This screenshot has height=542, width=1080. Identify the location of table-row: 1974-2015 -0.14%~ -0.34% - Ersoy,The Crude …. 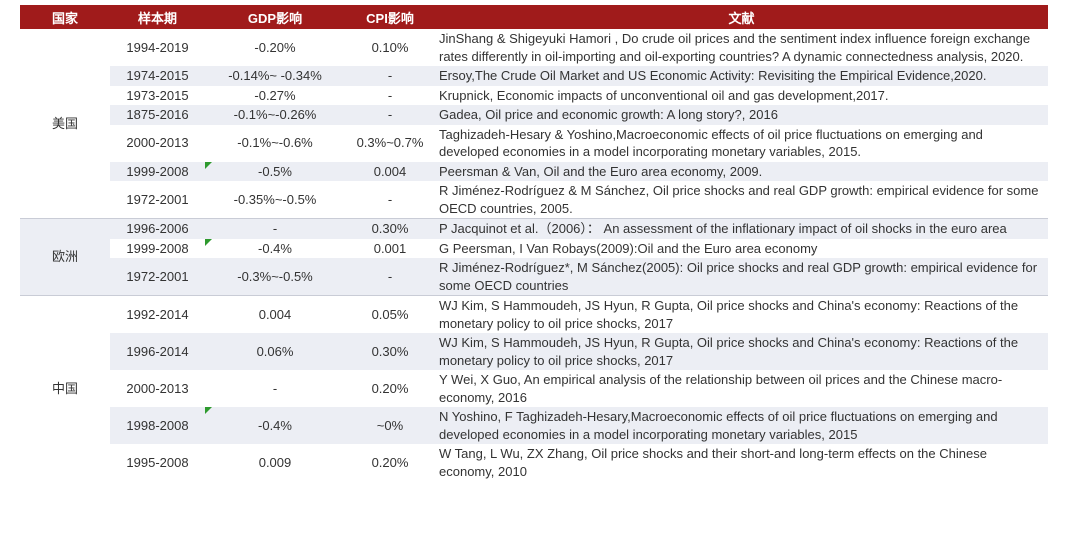
(534, 76).